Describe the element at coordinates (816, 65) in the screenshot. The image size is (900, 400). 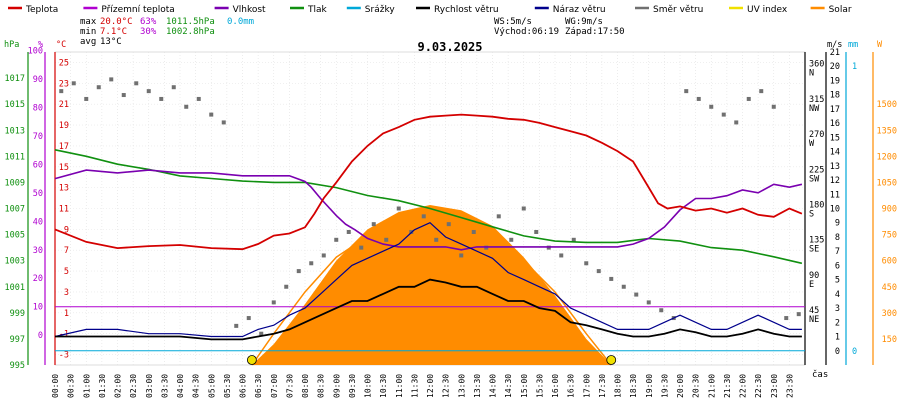
I see `direction-tick: 360` at that location.